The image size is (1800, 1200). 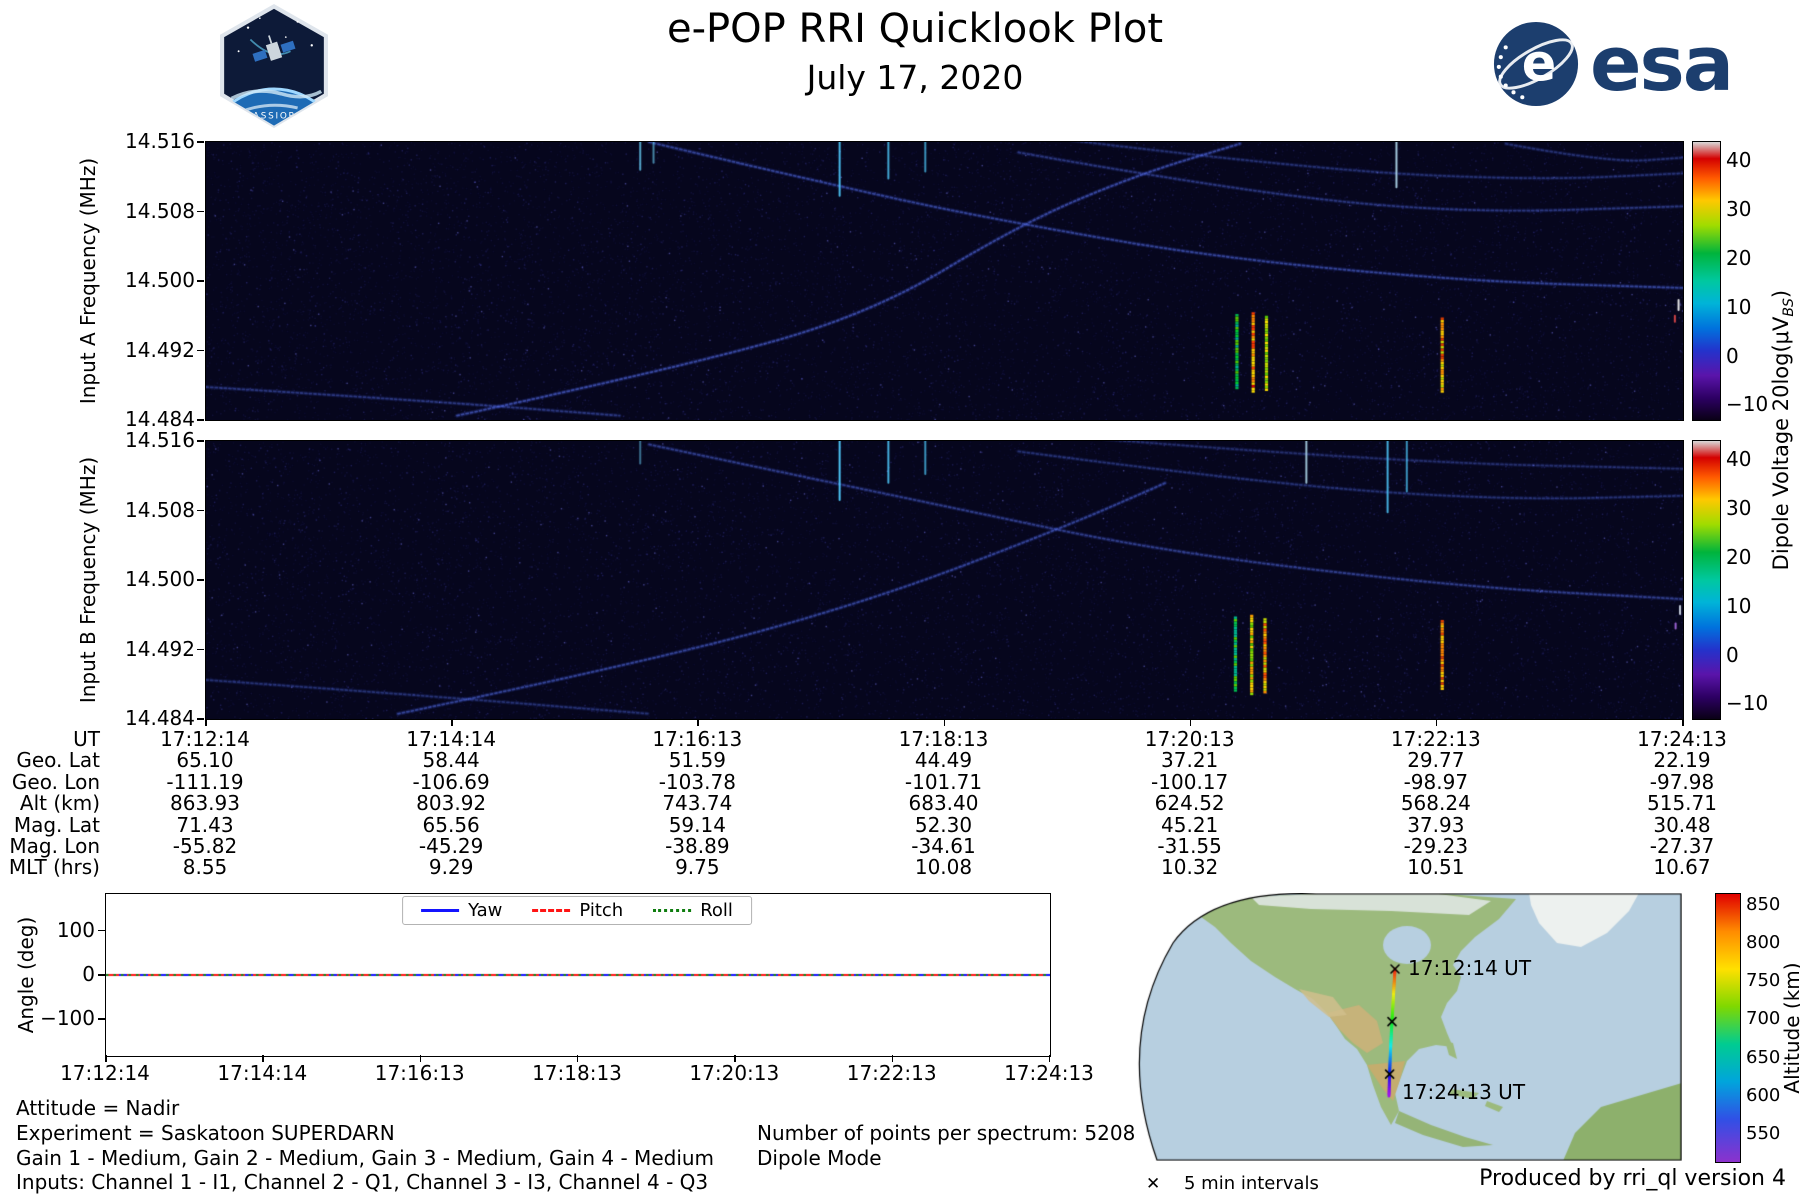 I want to click on colorbar-tick-label: 40, so click(x=1739, y=160).